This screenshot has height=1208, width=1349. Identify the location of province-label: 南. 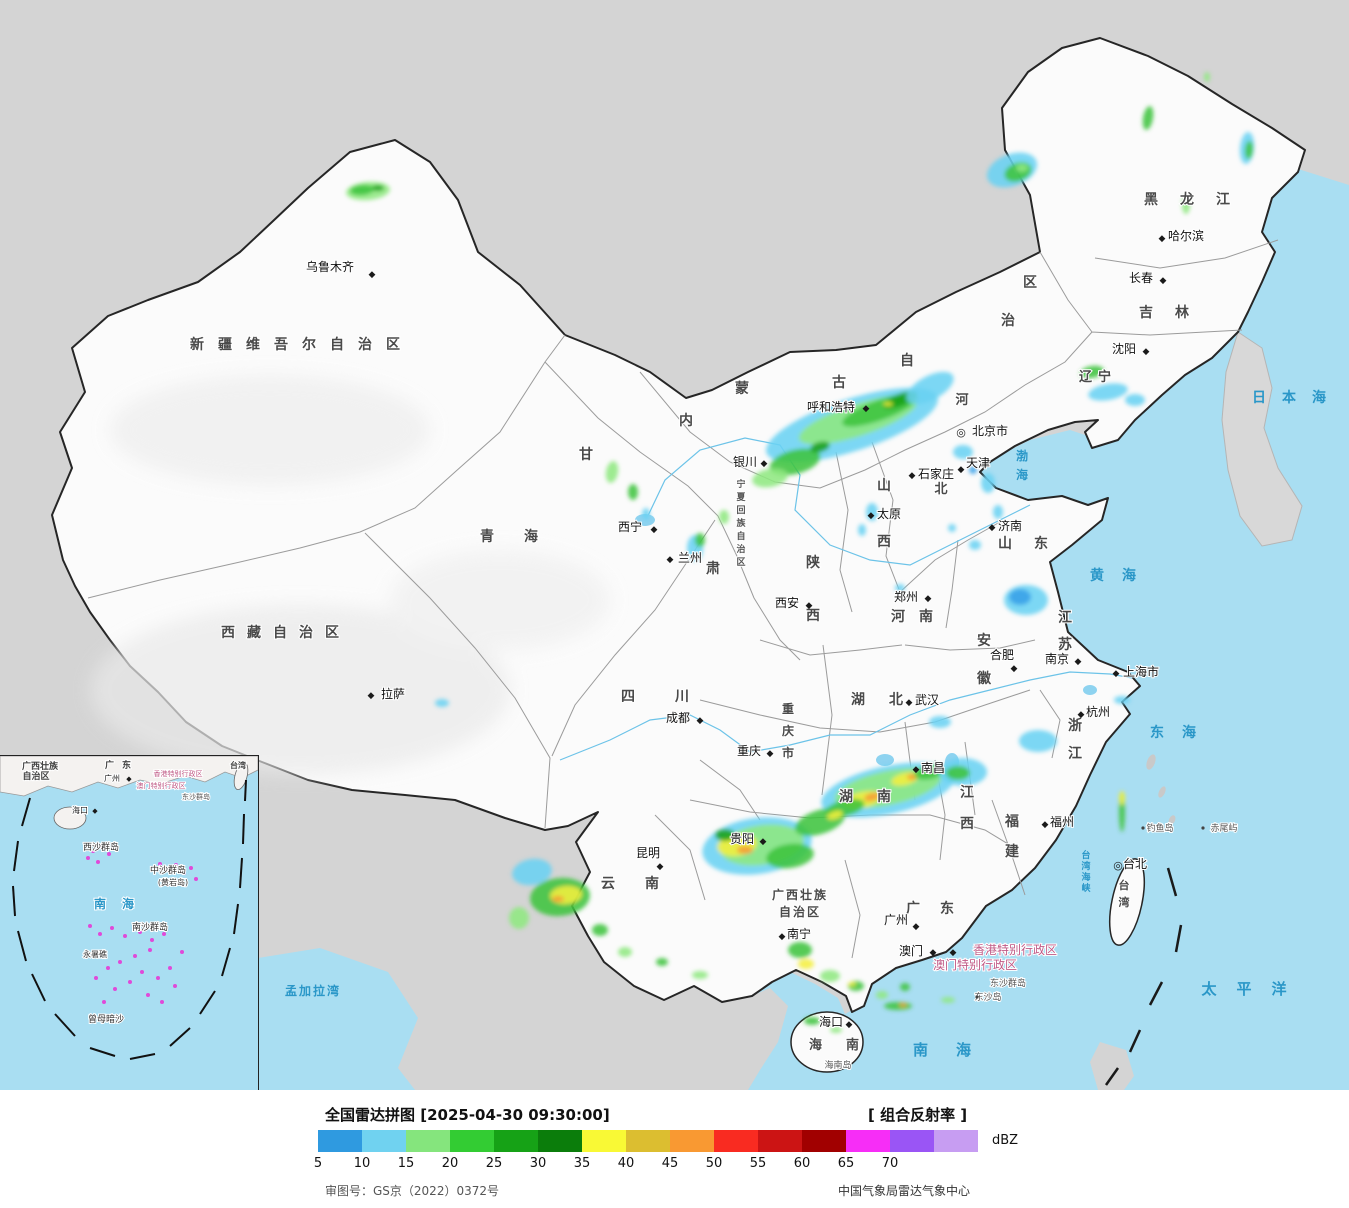
(652, 883).